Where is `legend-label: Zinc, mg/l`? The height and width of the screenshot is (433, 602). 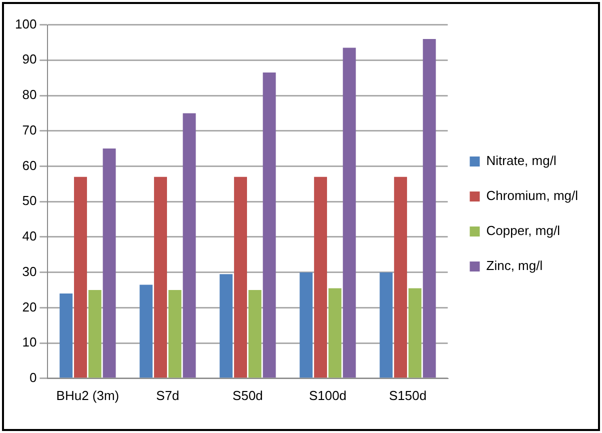
legend-label: Zinc, mg/l is located at coordinates (514, 266).